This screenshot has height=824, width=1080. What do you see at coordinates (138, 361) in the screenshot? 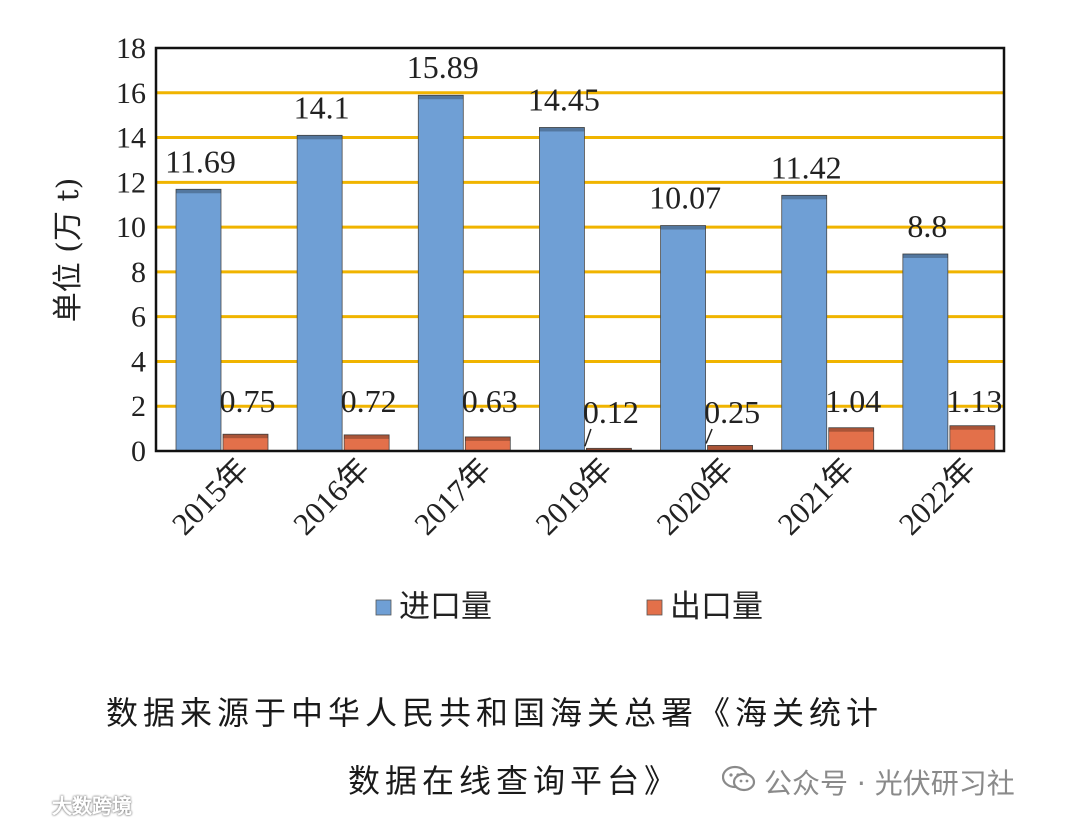
I see `y-tick-label: 4` at bounding box center [138, 361].